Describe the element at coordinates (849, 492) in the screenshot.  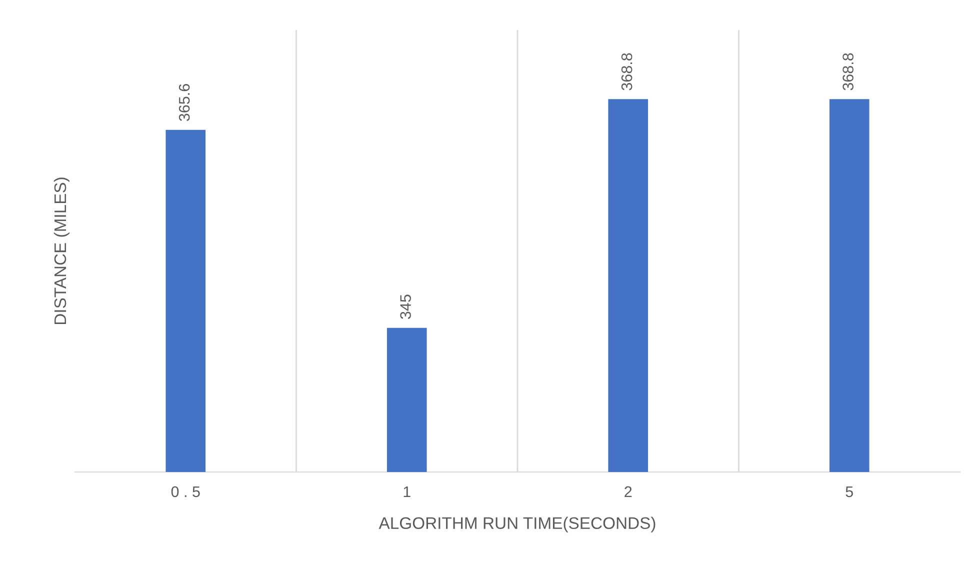
I see `x-tick-label: 5` at that location.